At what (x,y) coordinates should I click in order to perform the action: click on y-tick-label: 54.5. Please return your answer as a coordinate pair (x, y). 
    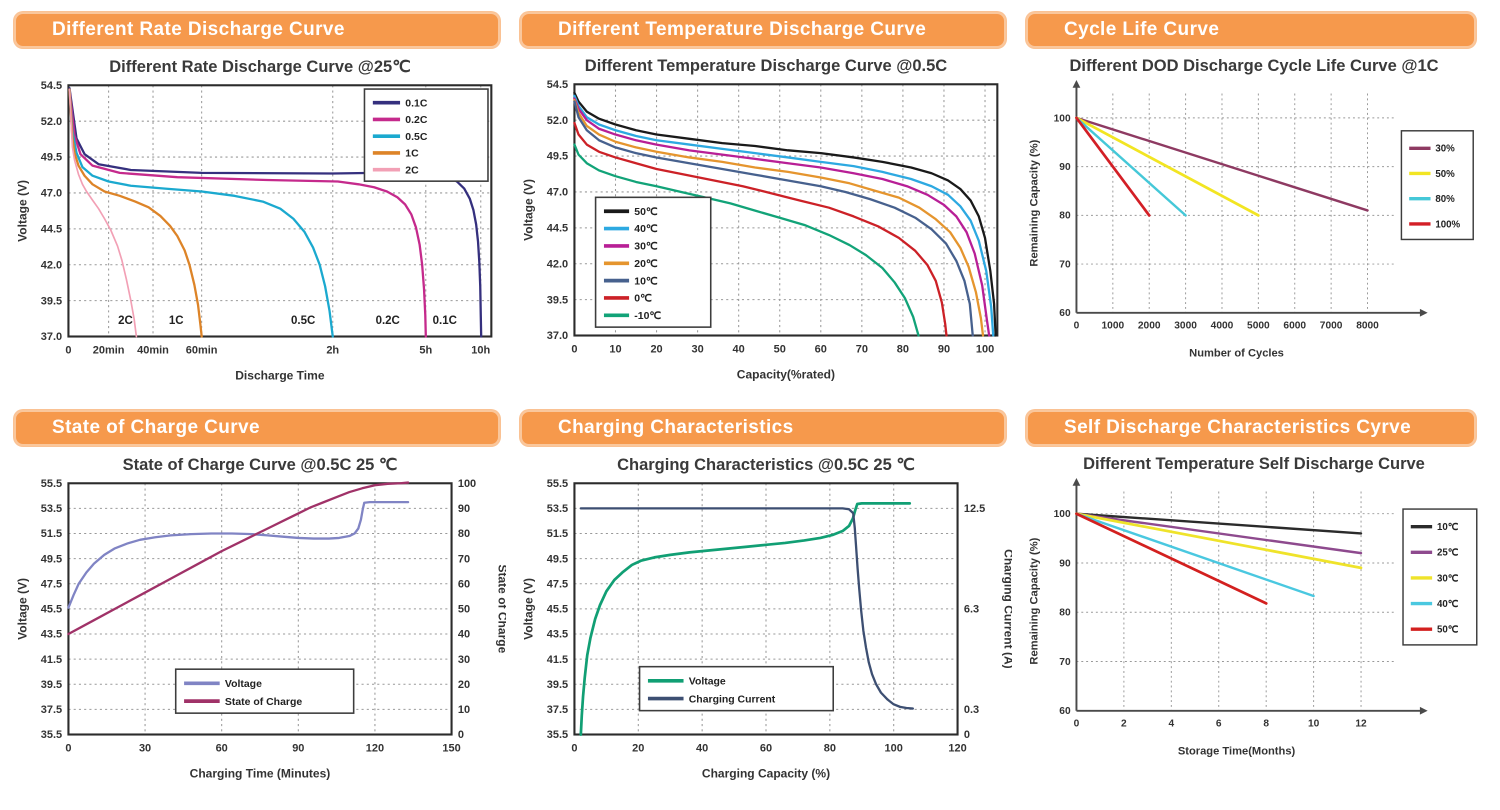
    Looking at the image, I should click on (557, 85).